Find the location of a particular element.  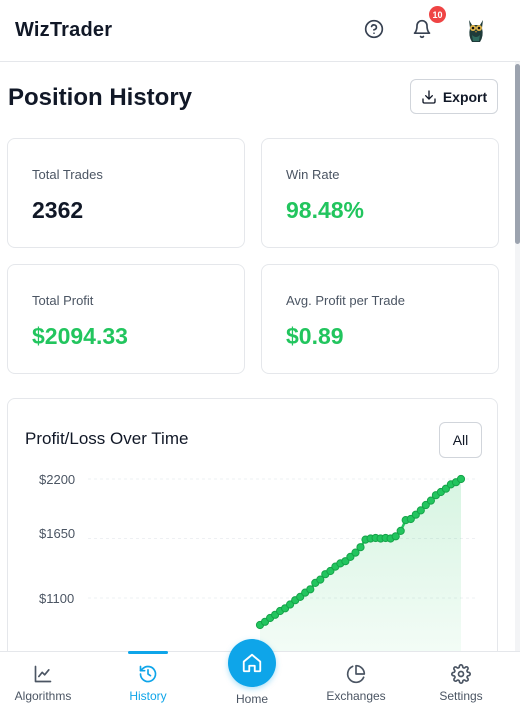

nav-item-history: History is located at coordinates (148, 679).